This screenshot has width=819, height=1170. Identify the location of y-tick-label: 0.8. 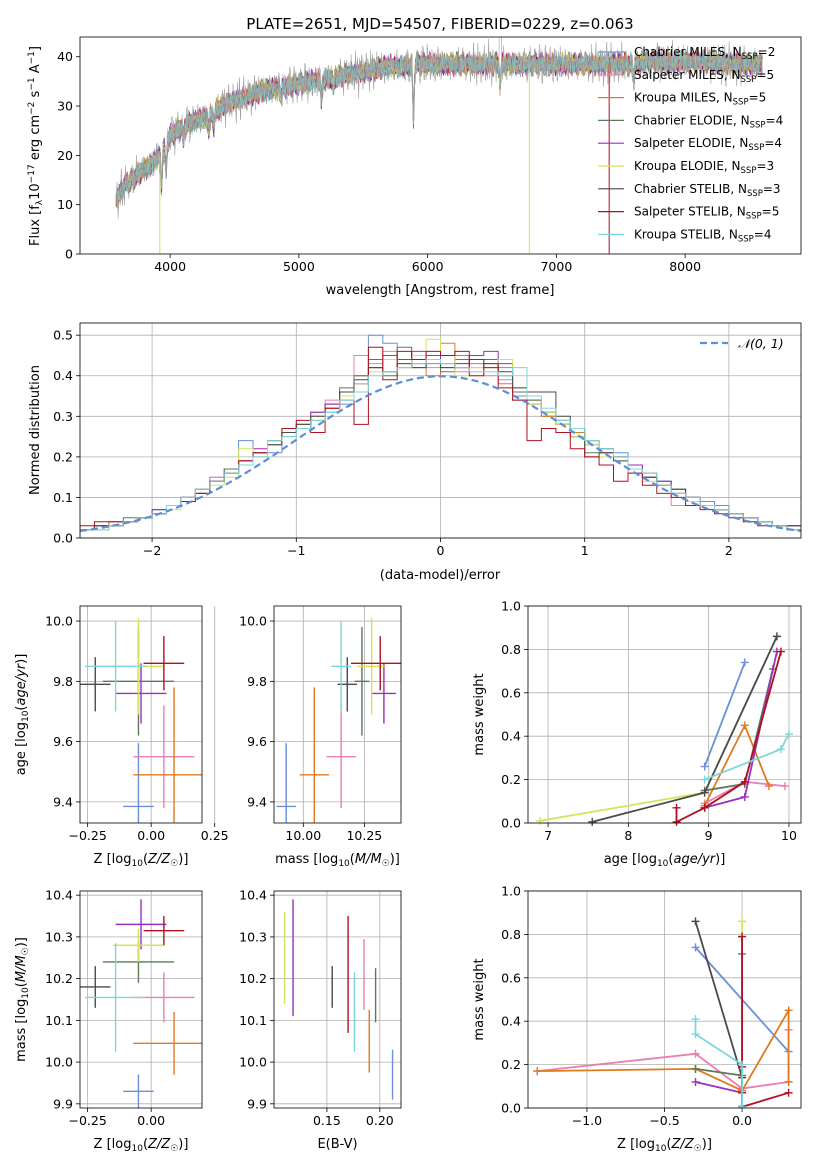
(511, 649).